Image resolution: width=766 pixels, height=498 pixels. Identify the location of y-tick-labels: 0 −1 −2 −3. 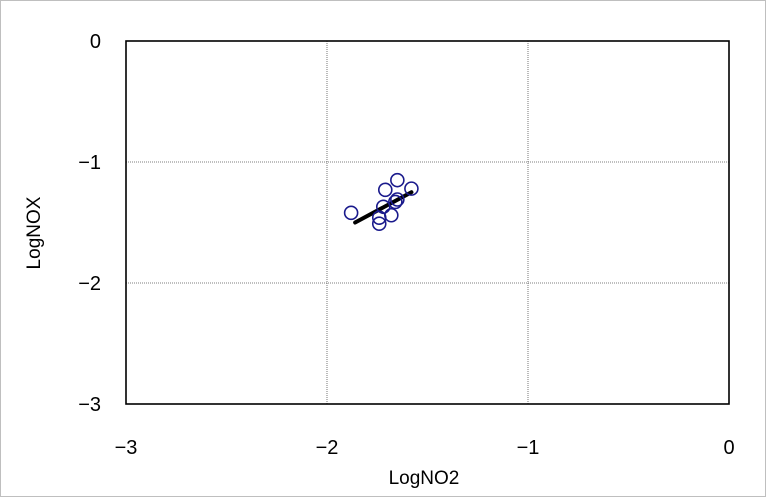
(89, 223).